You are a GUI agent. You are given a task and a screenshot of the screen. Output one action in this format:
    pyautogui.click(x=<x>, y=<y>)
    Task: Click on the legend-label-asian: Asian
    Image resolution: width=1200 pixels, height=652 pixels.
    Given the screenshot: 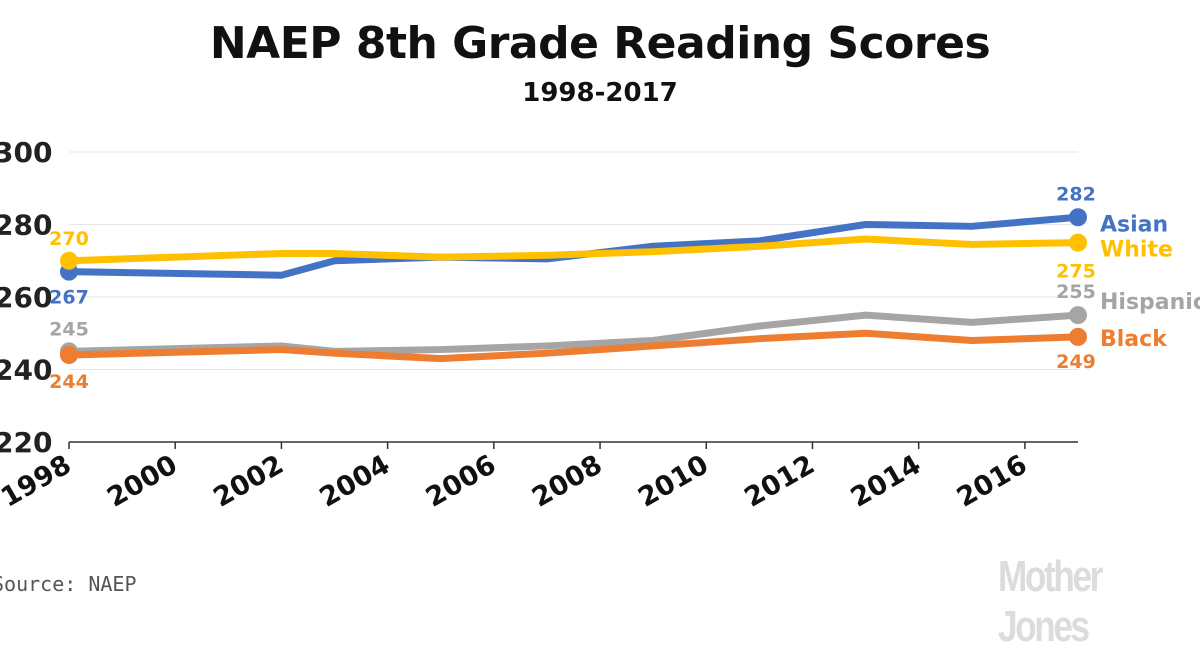 What is the action you would take?
    pyautogui.click(x=1134, y=224)
    